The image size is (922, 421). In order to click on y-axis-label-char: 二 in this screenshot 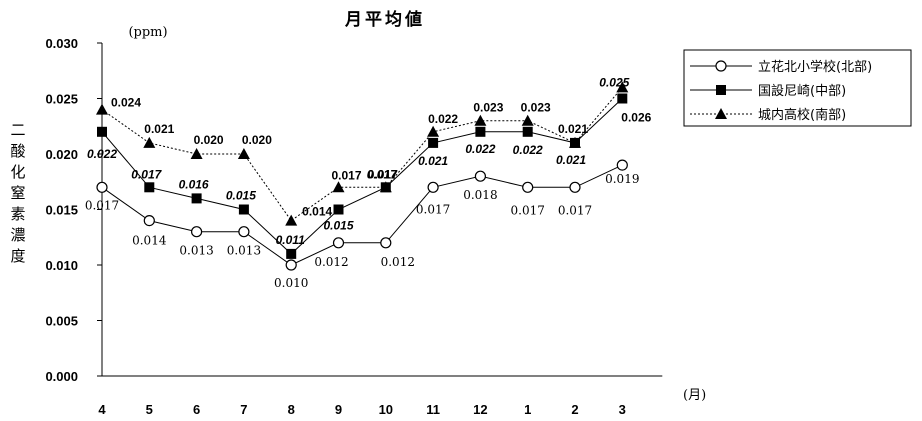, I will do `click(17, 130)`.